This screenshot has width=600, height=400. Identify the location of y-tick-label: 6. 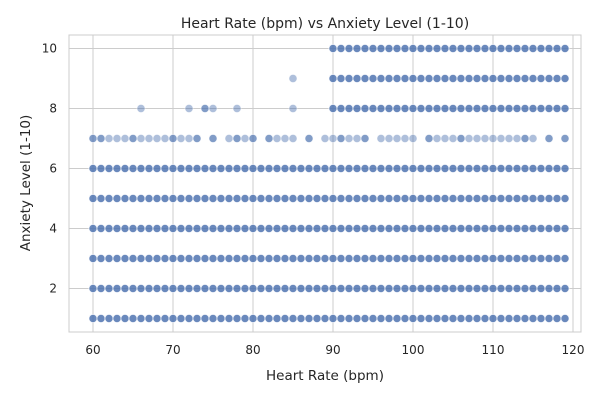
(53, 169).